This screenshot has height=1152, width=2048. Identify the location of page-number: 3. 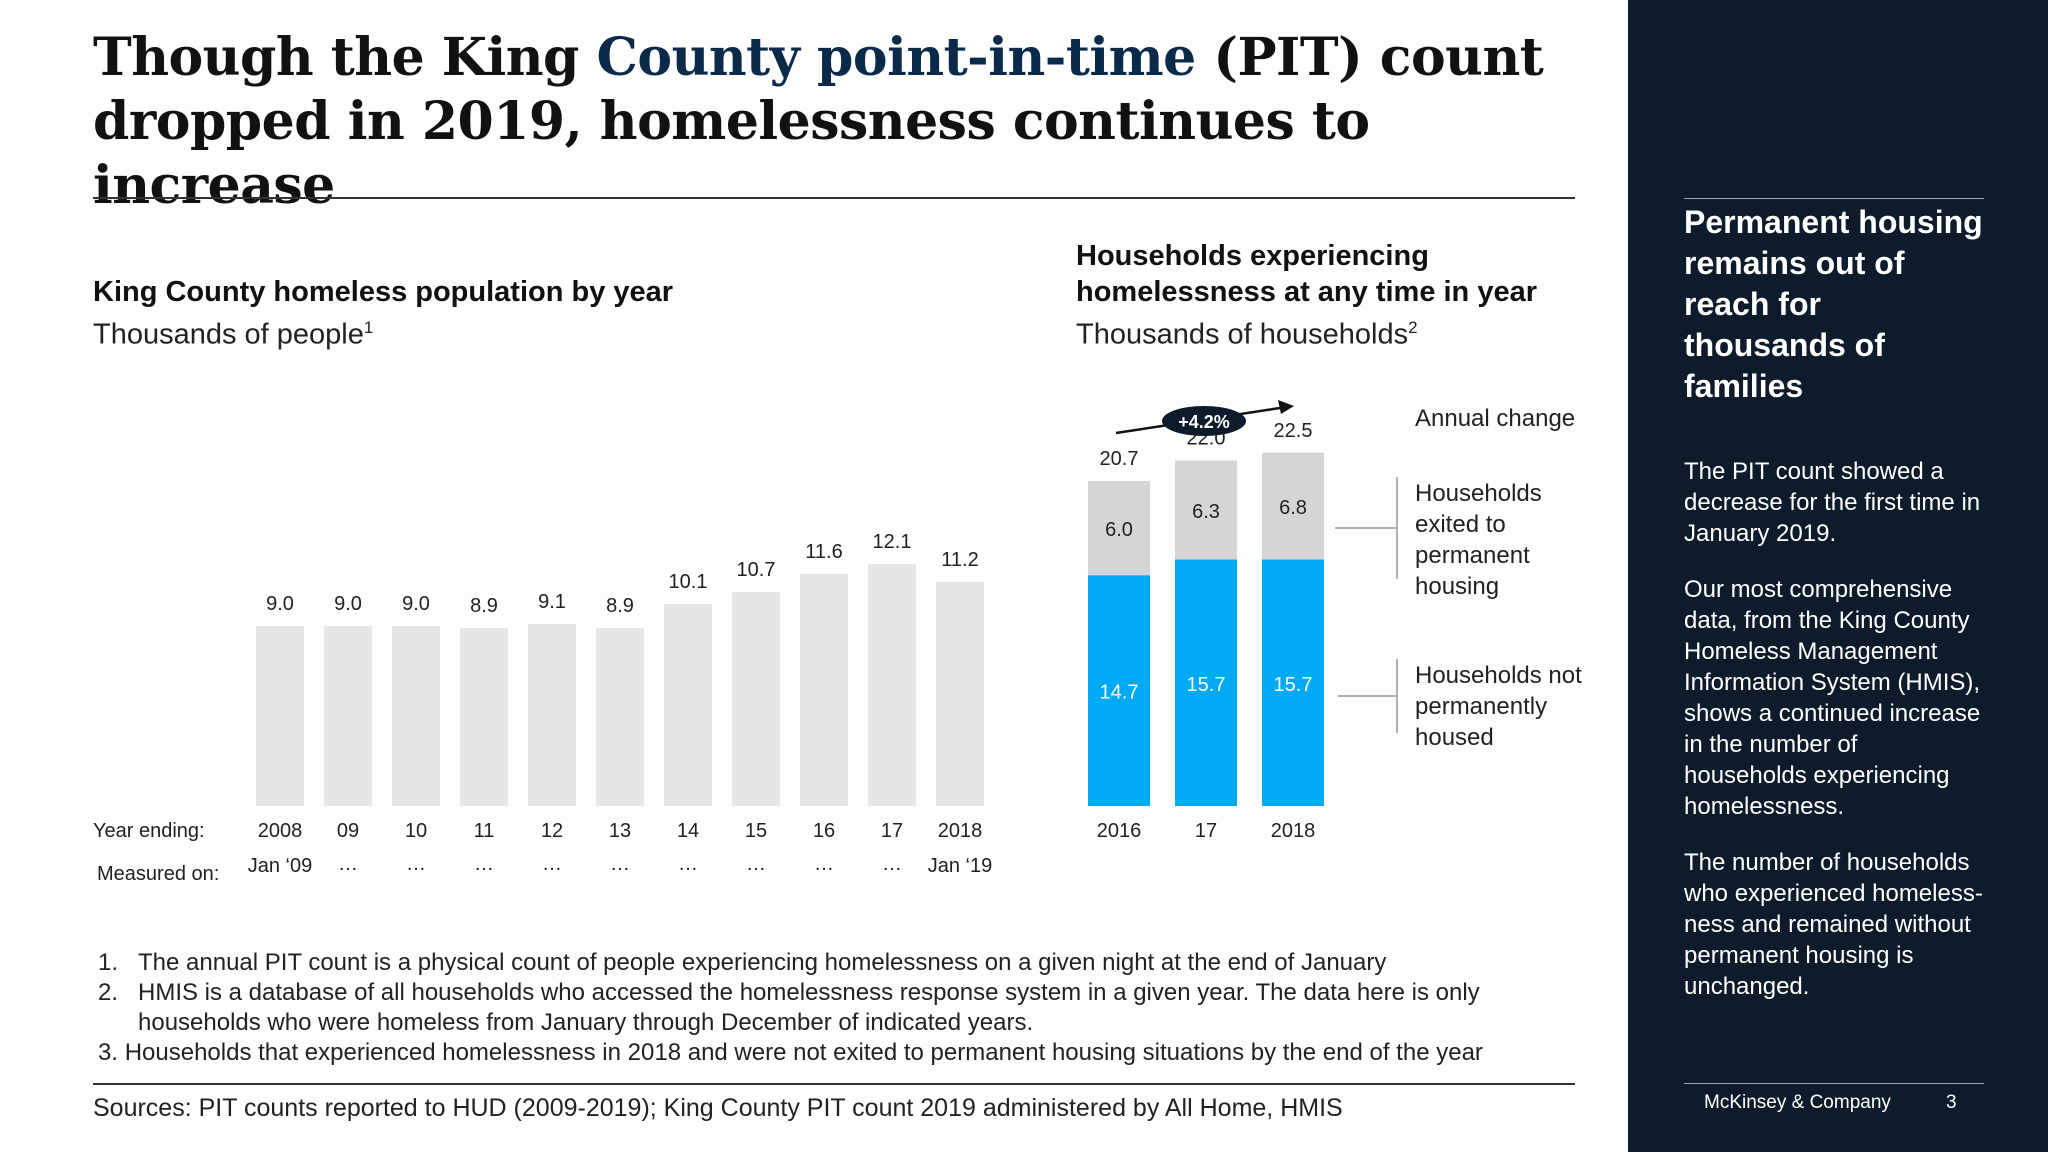
(1951, 1102).